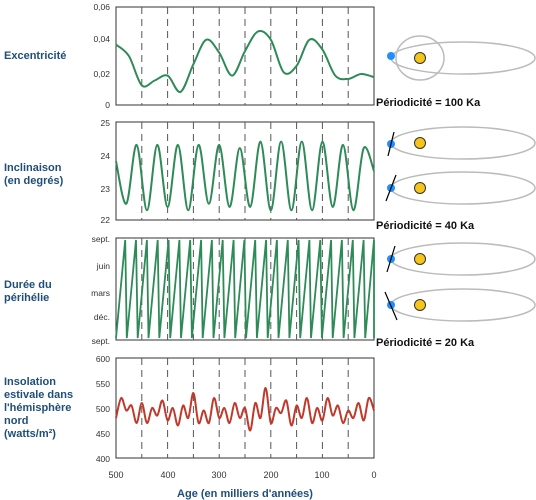 Image resolution: width=536 pixels, height=500 pixels. I want to click on panel-label: Excentricité, so click(35, 56).